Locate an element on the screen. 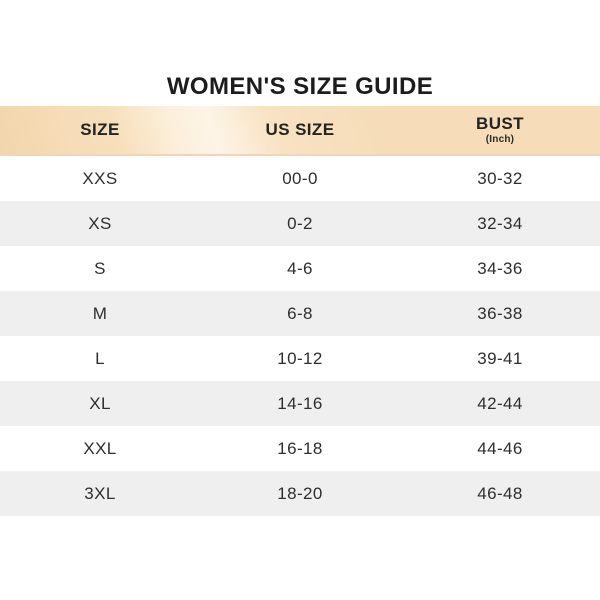  cell-size: XS is located at coordinates (100, 223).